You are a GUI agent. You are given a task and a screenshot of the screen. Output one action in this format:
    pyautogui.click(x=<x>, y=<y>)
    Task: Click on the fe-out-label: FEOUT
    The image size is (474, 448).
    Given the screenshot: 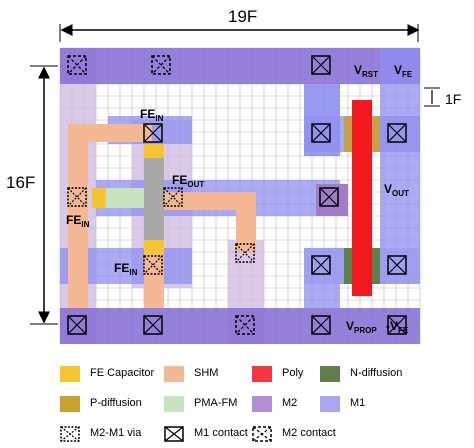 What is the action you would take?
    pyautogui.click(x=188, y=181)
    